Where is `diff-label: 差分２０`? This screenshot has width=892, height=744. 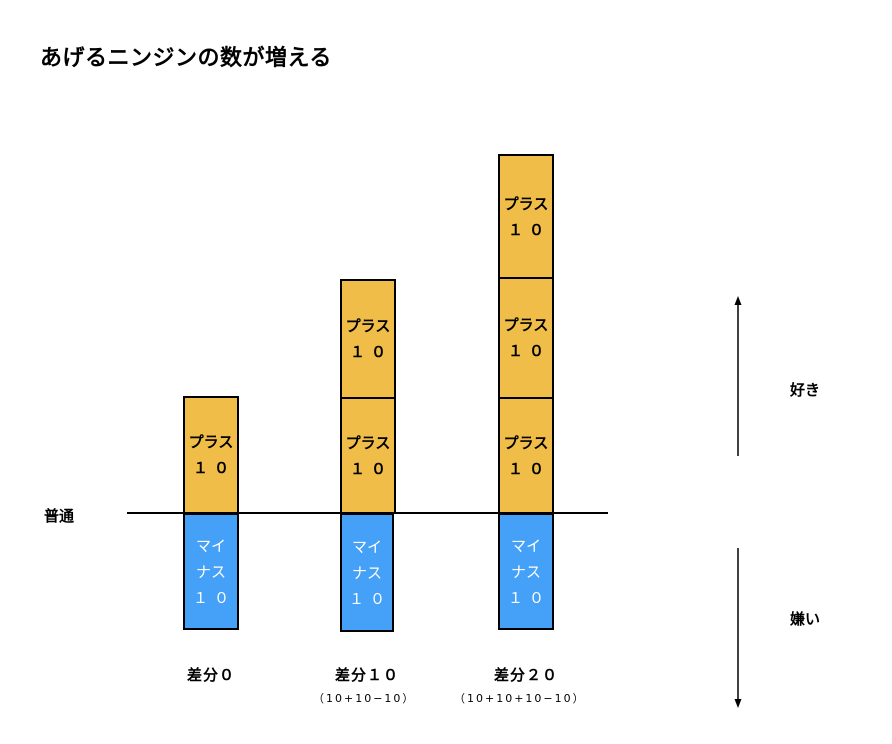 diff-label: 差分２０ is located at coordinates (525, 675).